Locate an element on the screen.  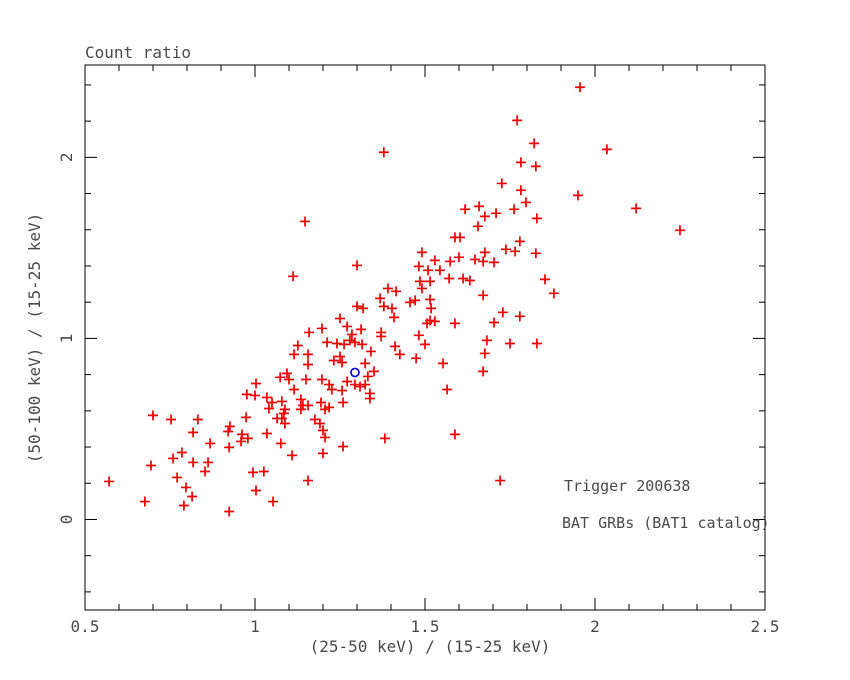
y-tick-label: 1 is located at coordinates (66, 339).